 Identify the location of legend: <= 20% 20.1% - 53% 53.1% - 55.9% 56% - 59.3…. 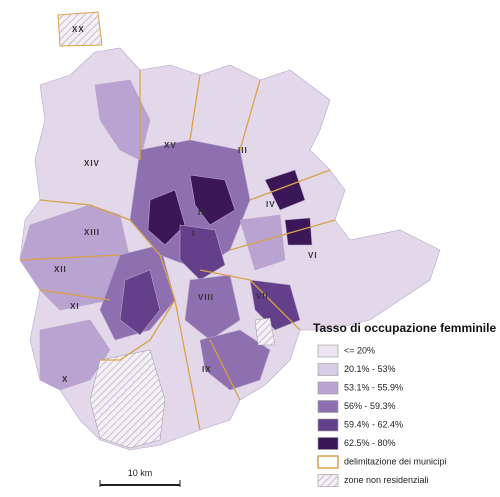
(382, 415).